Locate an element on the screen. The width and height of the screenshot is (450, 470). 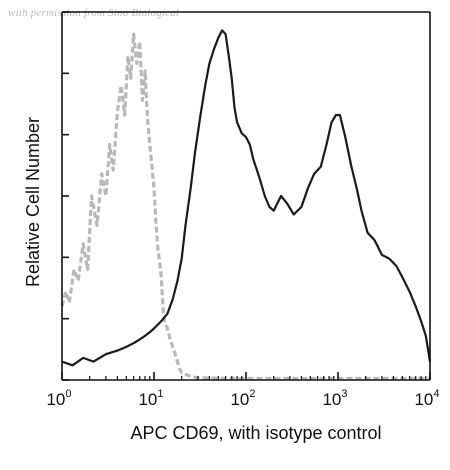
watermark-text: with permission from Sino Biological is located at coordinates (94, 13).